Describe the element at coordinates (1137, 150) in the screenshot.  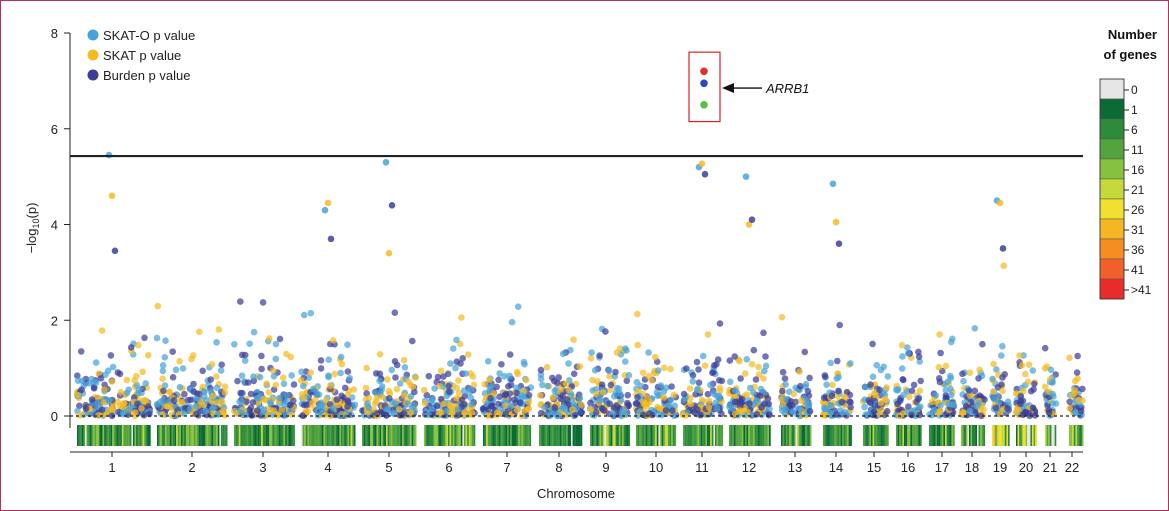
I see `colorbar-label: 11` at that location.